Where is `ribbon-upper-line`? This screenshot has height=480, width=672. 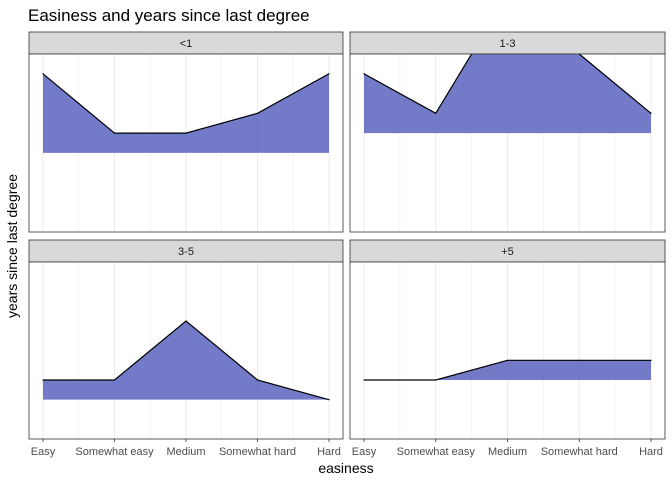 ribbon-upper-line is located at coordinates (507, 84).